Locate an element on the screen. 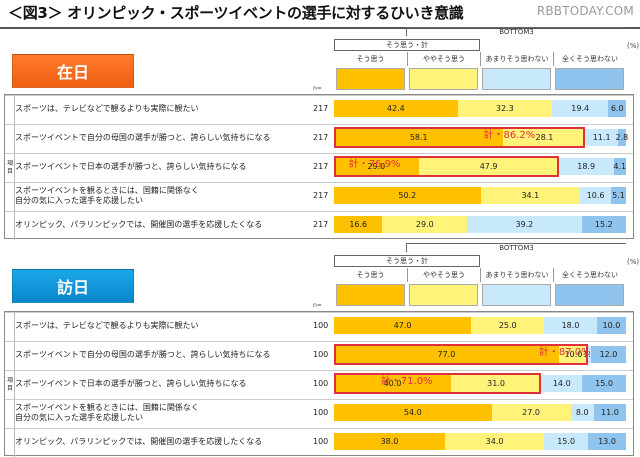 The image size is (640, 457). bar-segment-4: 15.0 is located at coordinates (604, 383).